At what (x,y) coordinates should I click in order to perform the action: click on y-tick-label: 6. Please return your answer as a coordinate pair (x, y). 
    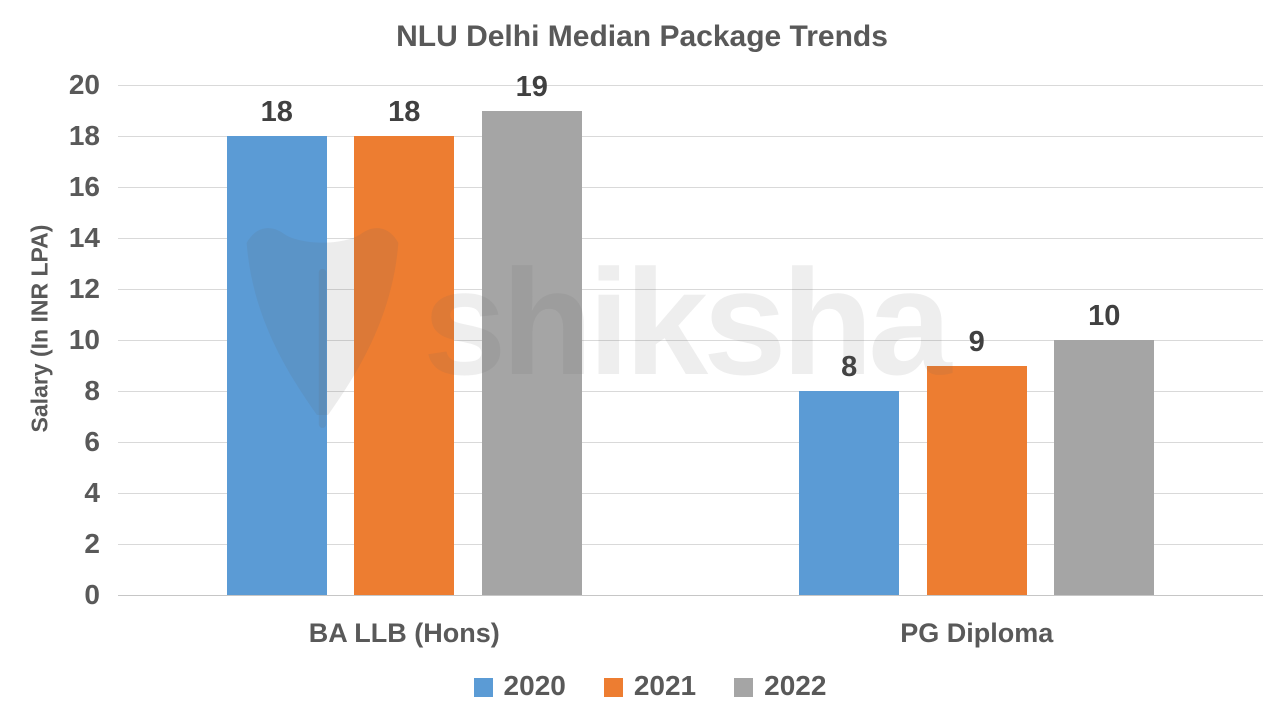
    Looking at the image, I should click on (92, 441).